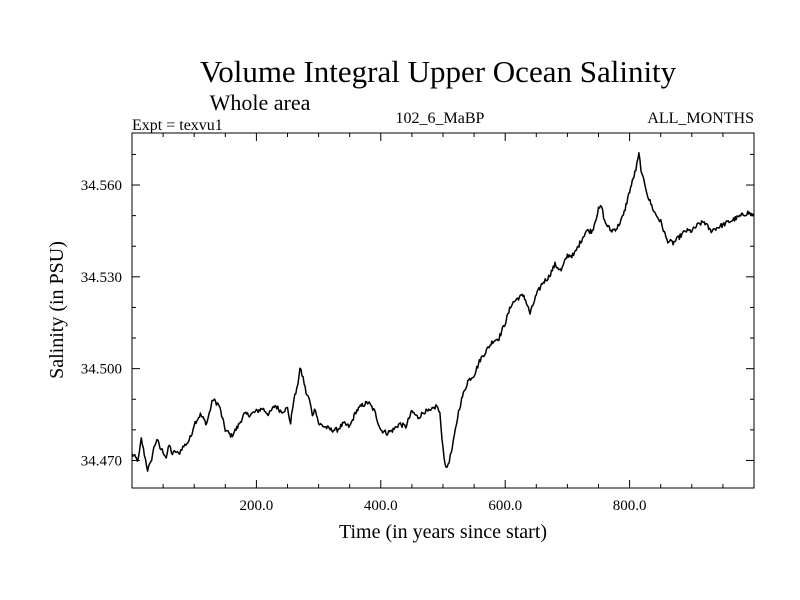 Image resolution: width=800 pixels, height=600 pixels. What do you see at coordinates (101, 461) in the screenshot?
I see `y-tick-label: 34.470` at bounding box center [101, 461].